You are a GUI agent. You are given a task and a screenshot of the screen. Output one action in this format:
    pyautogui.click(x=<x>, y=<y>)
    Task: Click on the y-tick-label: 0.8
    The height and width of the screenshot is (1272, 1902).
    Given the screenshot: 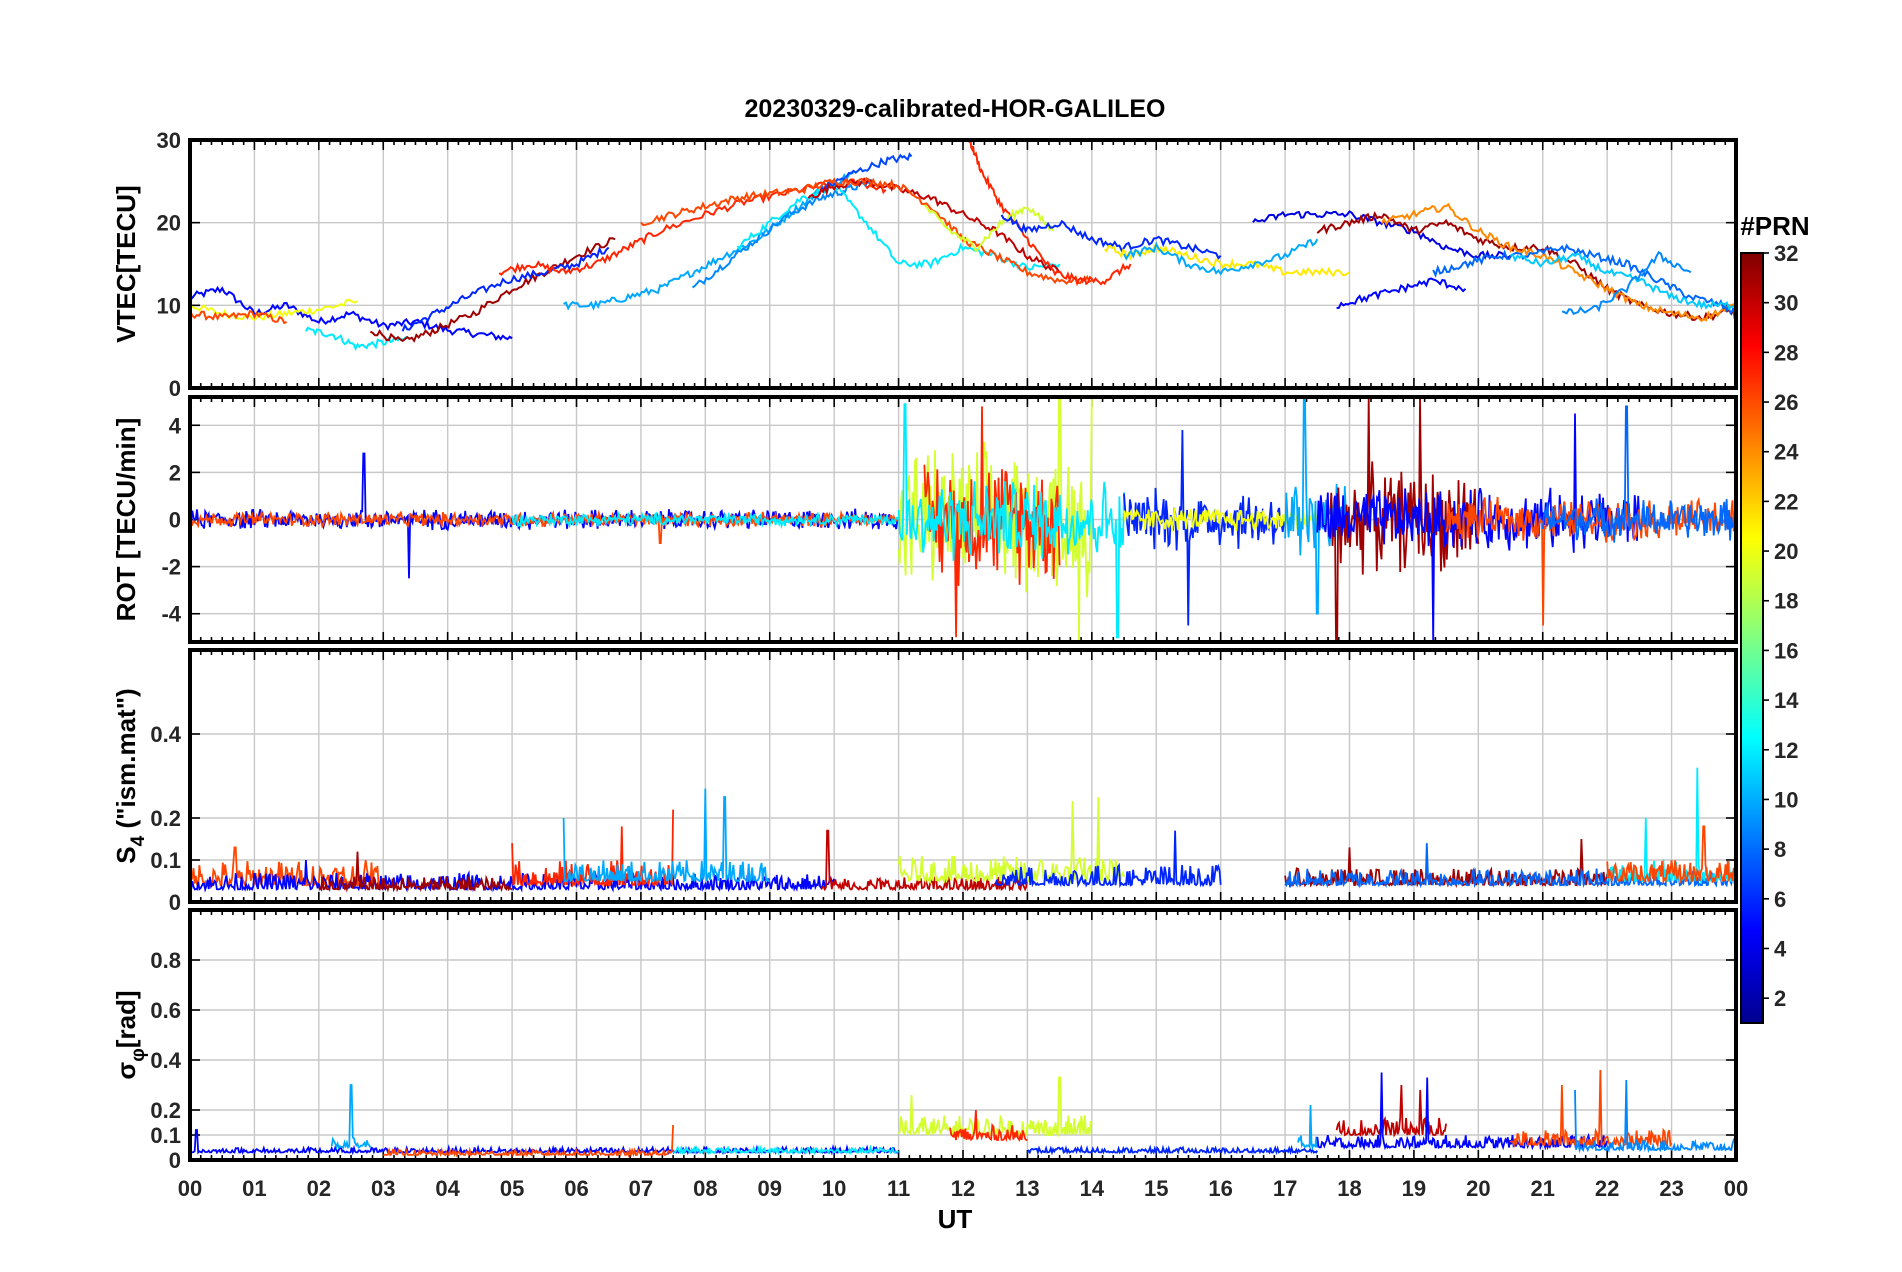 What is the action you would take?
    pyautogui.click(x=165, y=960)
    